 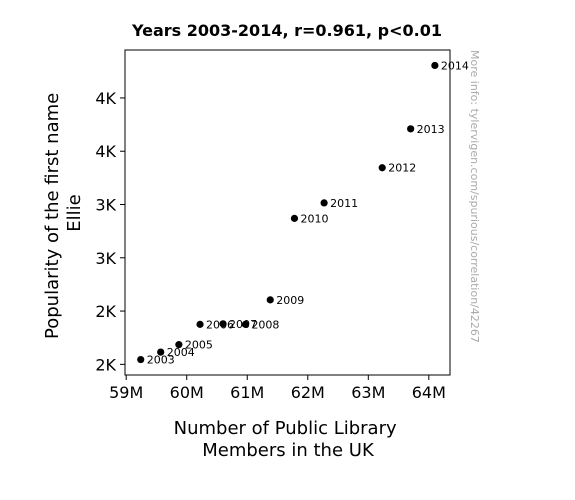 What do you see at coordinates (431, 129) in the screenshot?
I see `data-label-2013: 2013` at bounding box center [431, 129].